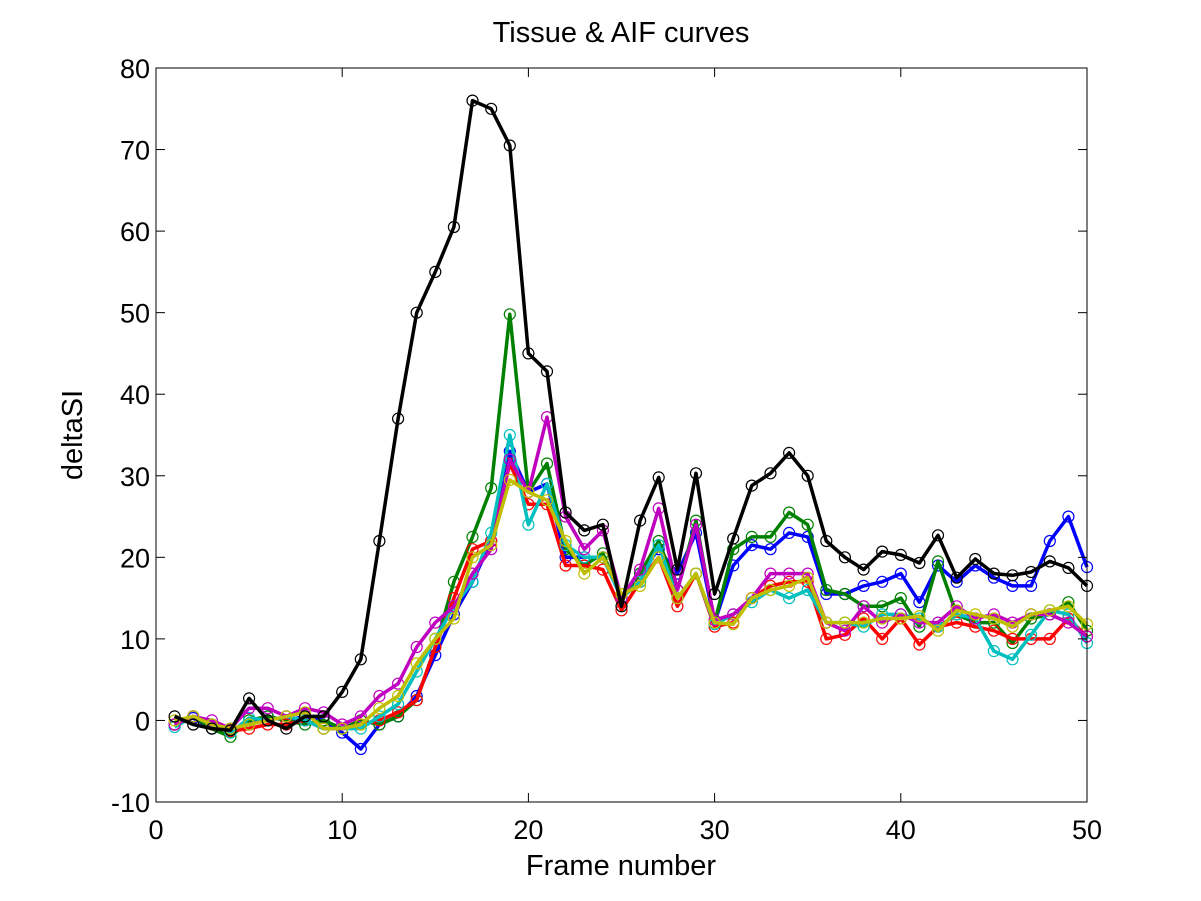 This screenshot has height=901, width=1201. Describe the element at coordinates (130, 803) in the screenshot. I see `y-tick-label: -10` at that location.